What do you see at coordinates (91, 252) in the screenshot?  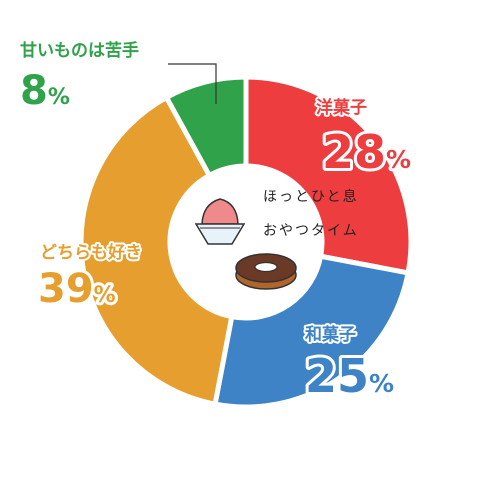 I see `label-both: どちらも好き` at bounding box center [91, 252].